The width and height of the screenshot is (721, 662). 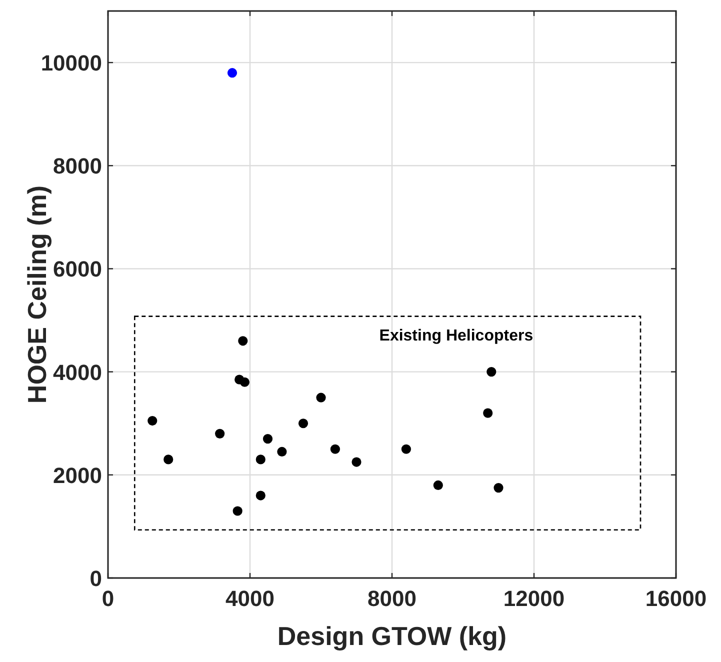 What do you see at coordinates (77, 269) in the screenshot?
I see `y-tick-label: 6000` at bounding box center [77, 269].